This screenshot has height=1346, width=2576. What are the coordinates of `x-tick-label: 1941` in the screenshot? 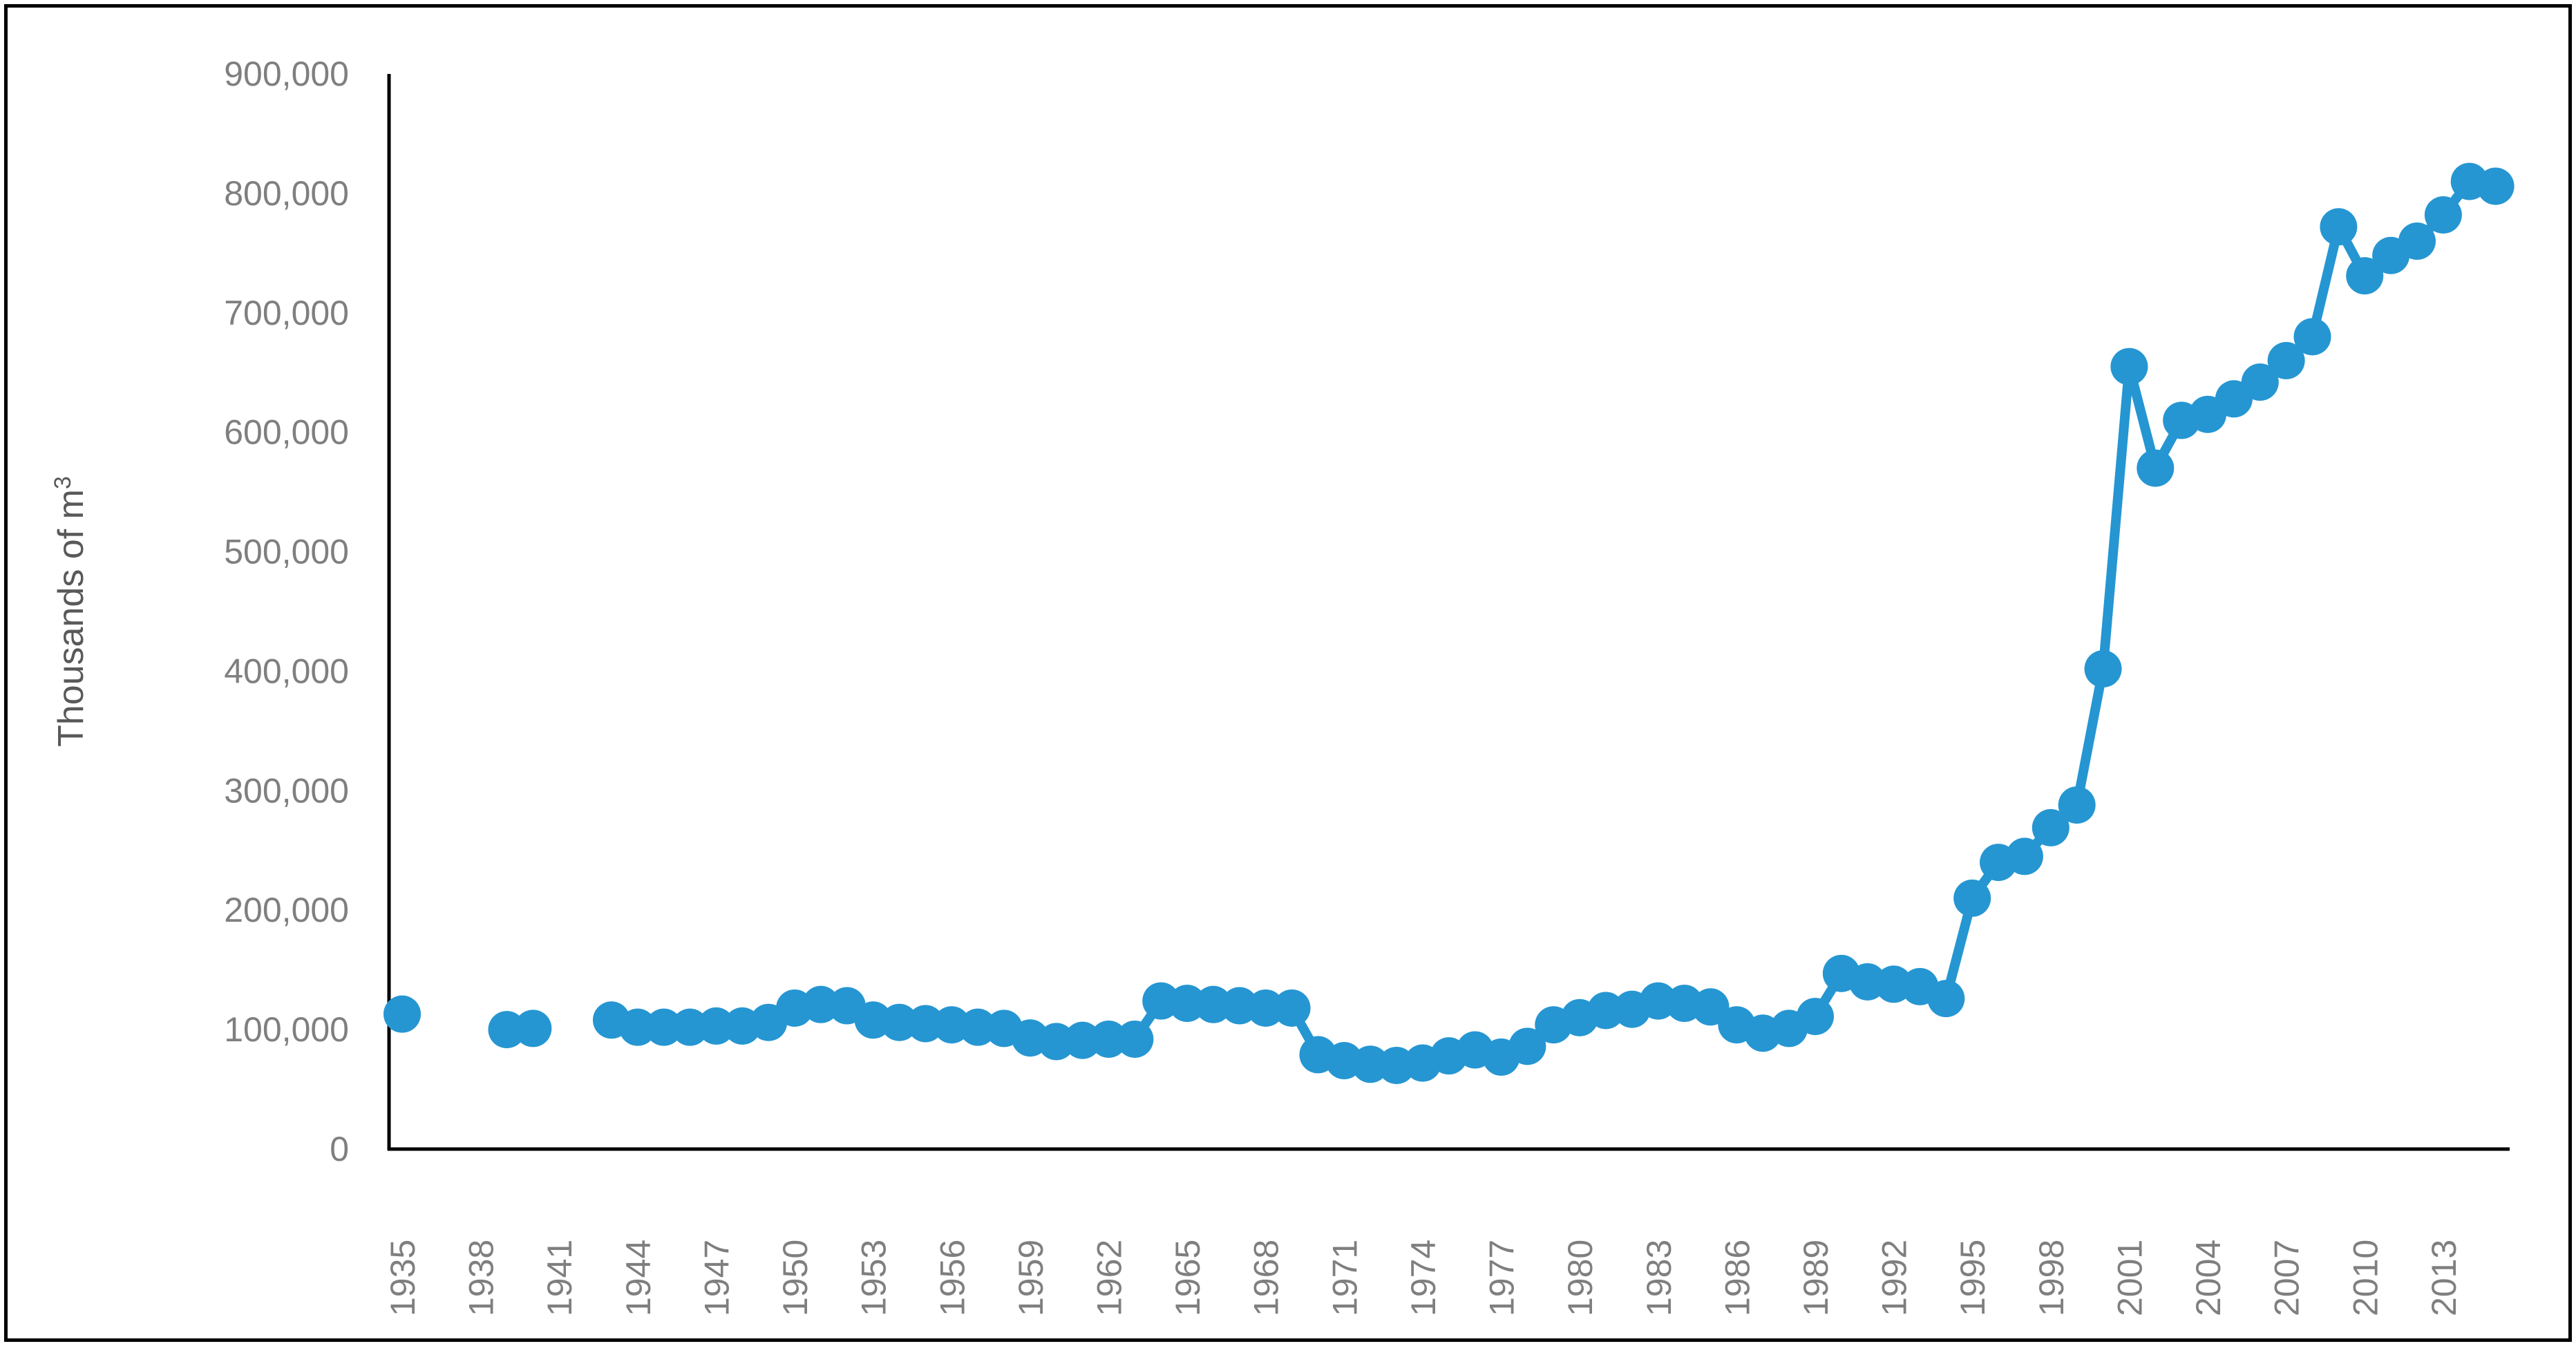 It's located at (559, 1278).